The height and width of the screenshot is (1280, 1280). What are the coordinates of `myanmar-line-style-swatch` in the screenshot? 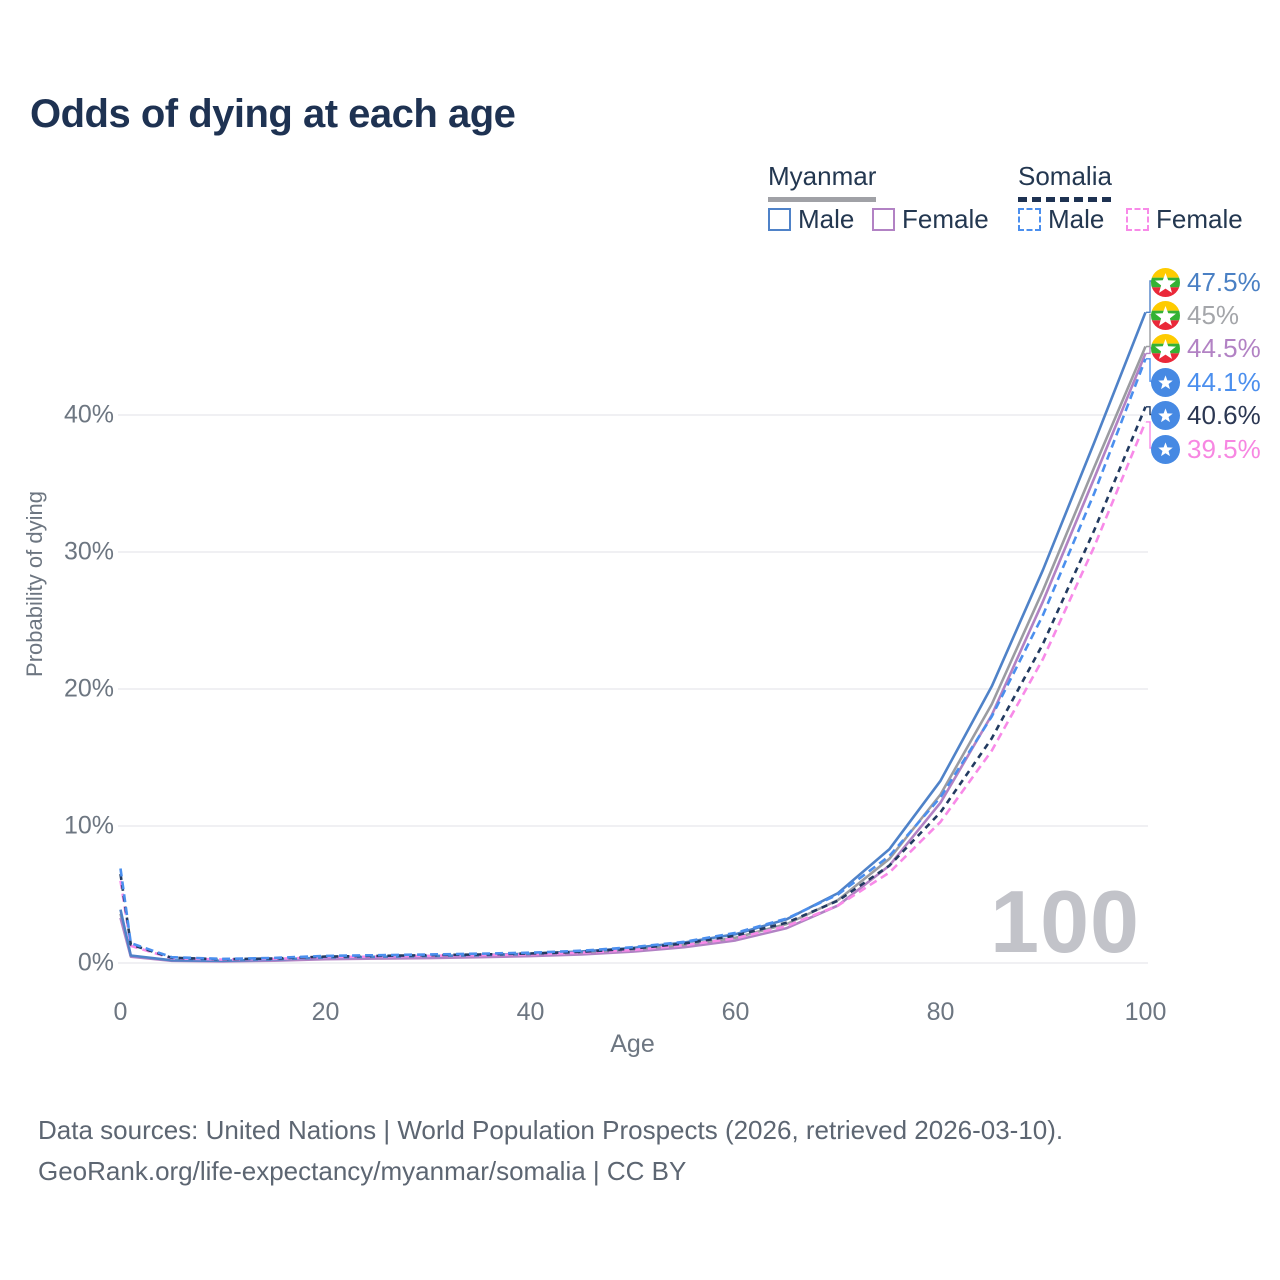 It's located at (822, 199).